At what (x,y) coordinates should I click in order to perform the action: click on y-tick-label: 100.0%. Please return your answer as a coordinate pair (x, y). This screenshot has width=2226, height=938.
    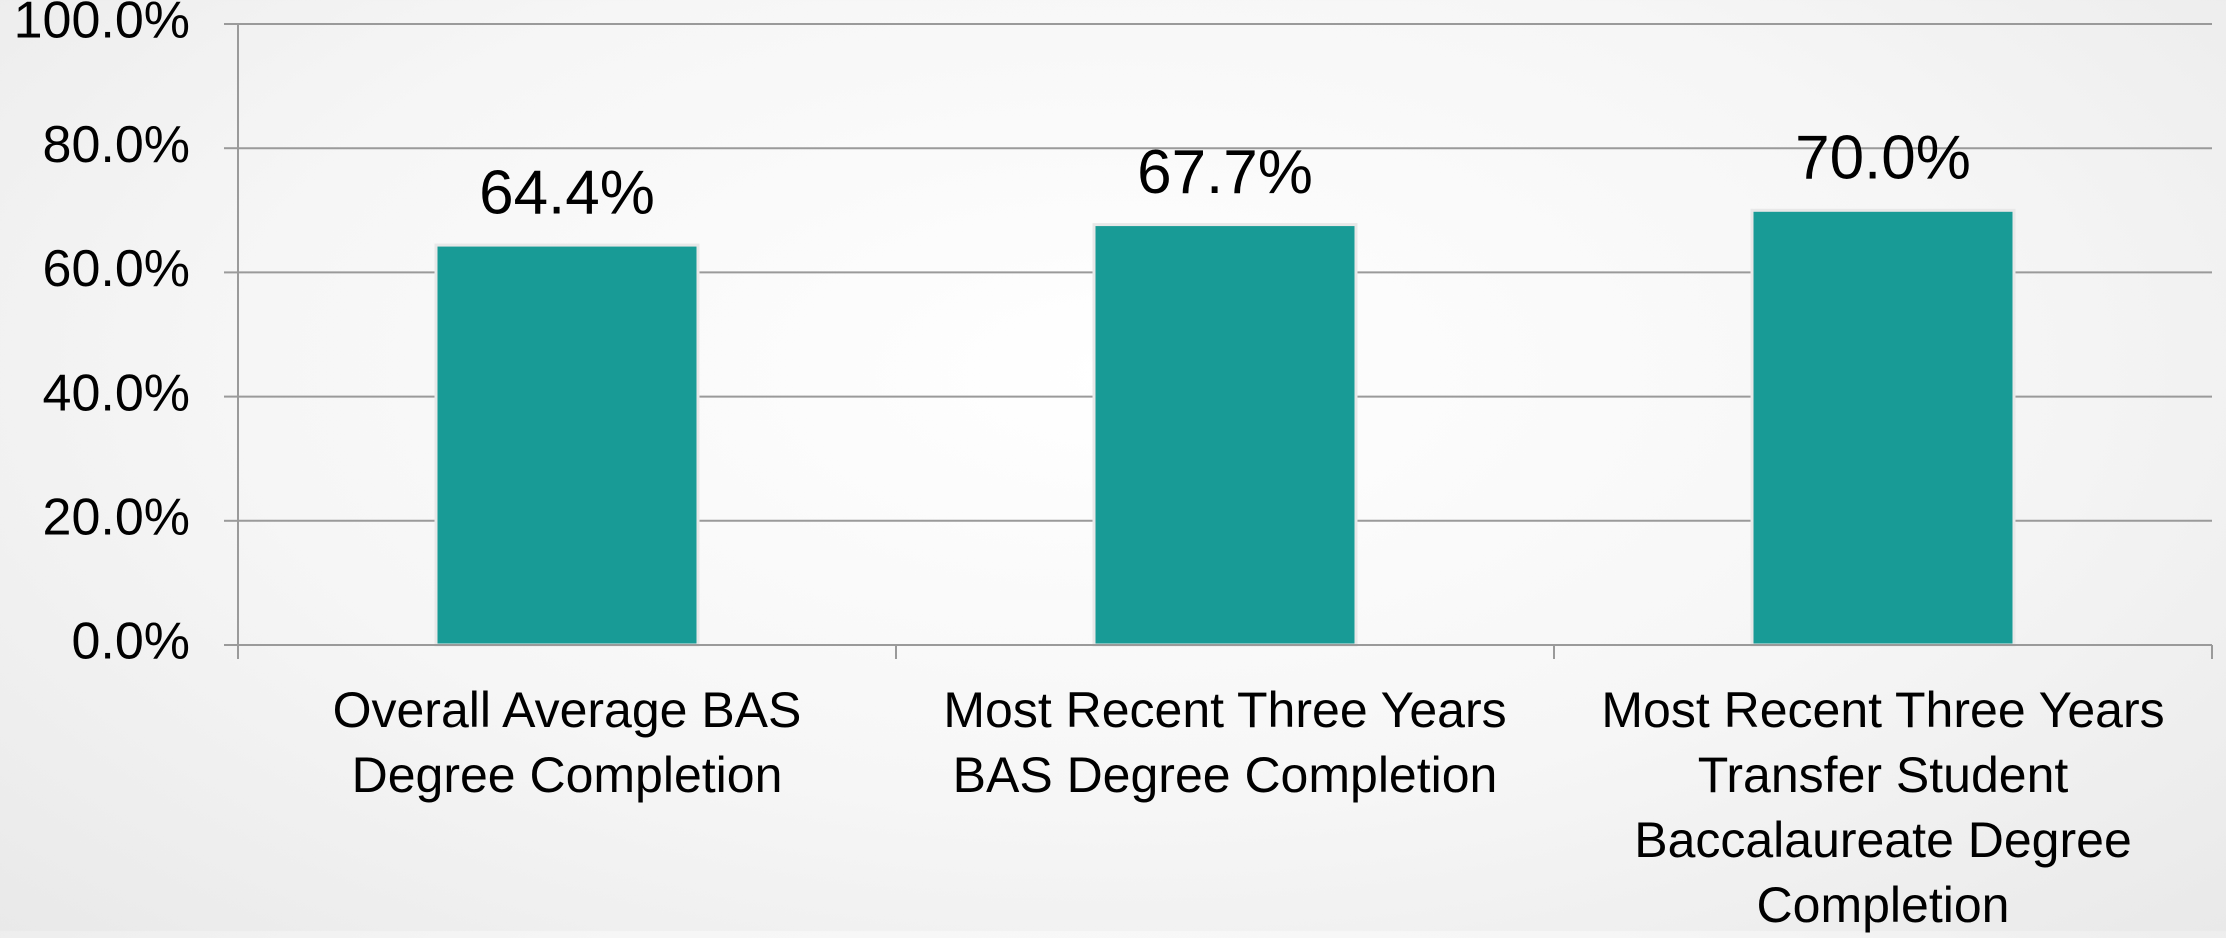
    Looking at the image, I should click on (102, 25).